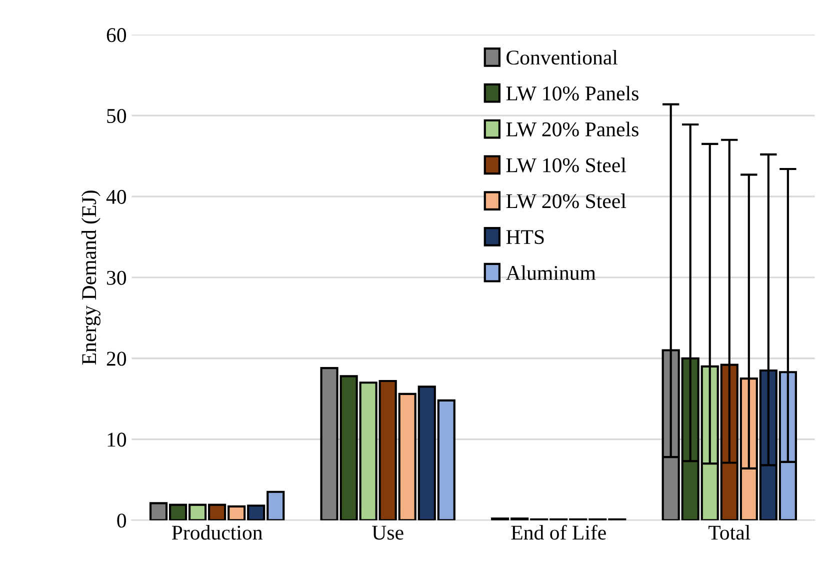 The width and height of the screenshot is (823, 578). Describe the element at coordinates (116, 197) in the screenshot. I see `y-tick-label: 40` at that location.